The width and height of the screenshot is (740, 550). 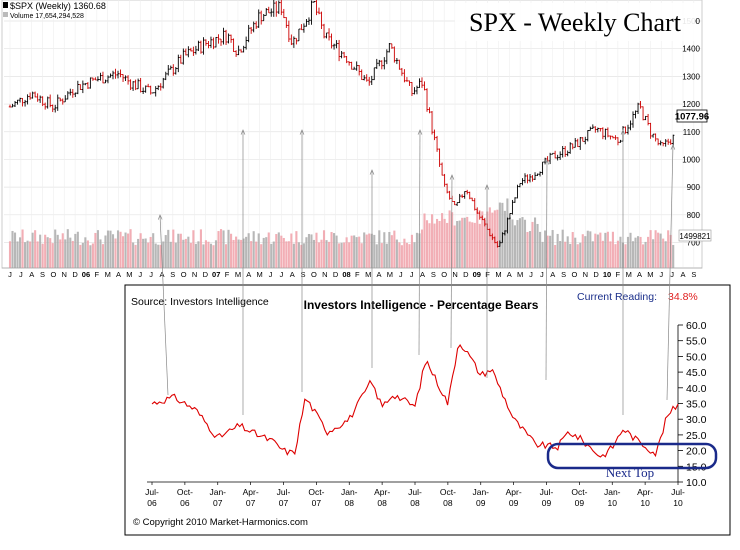 I want to click on bears-x-tick-label: Jan-, so click(x=480, y=492).